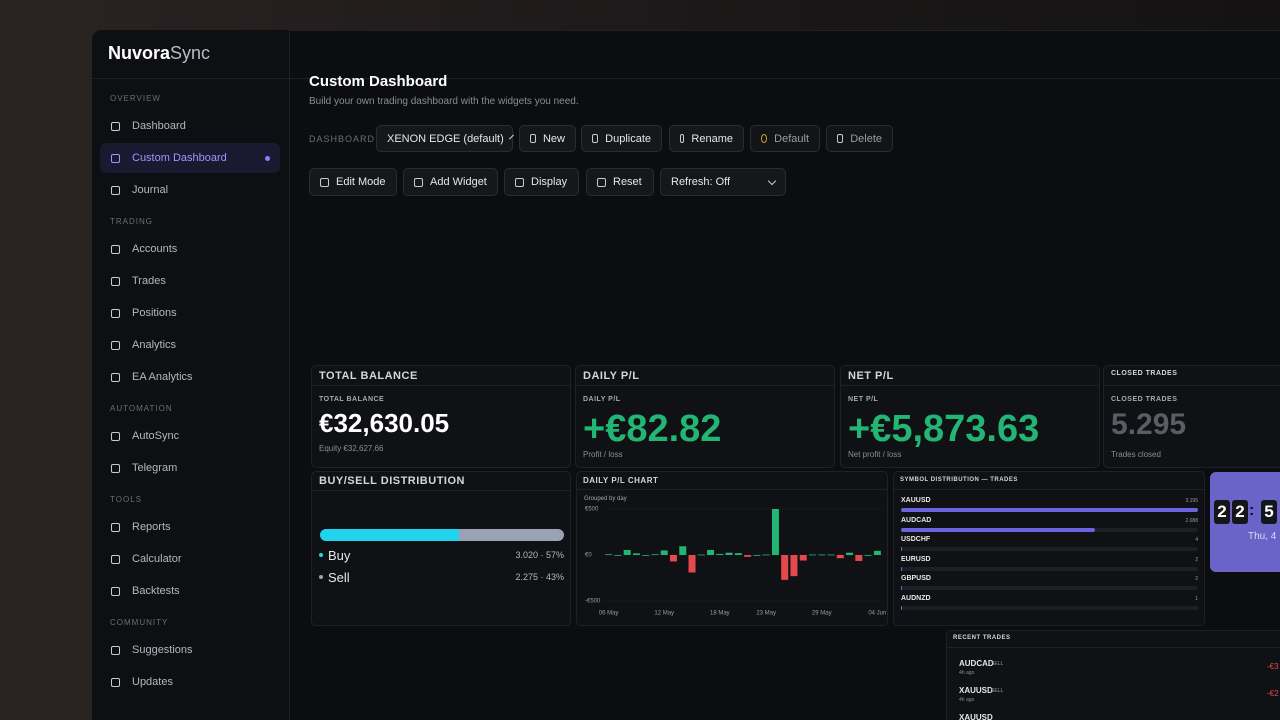  I want to click on toolbar-button: Display, so click(541, 182).